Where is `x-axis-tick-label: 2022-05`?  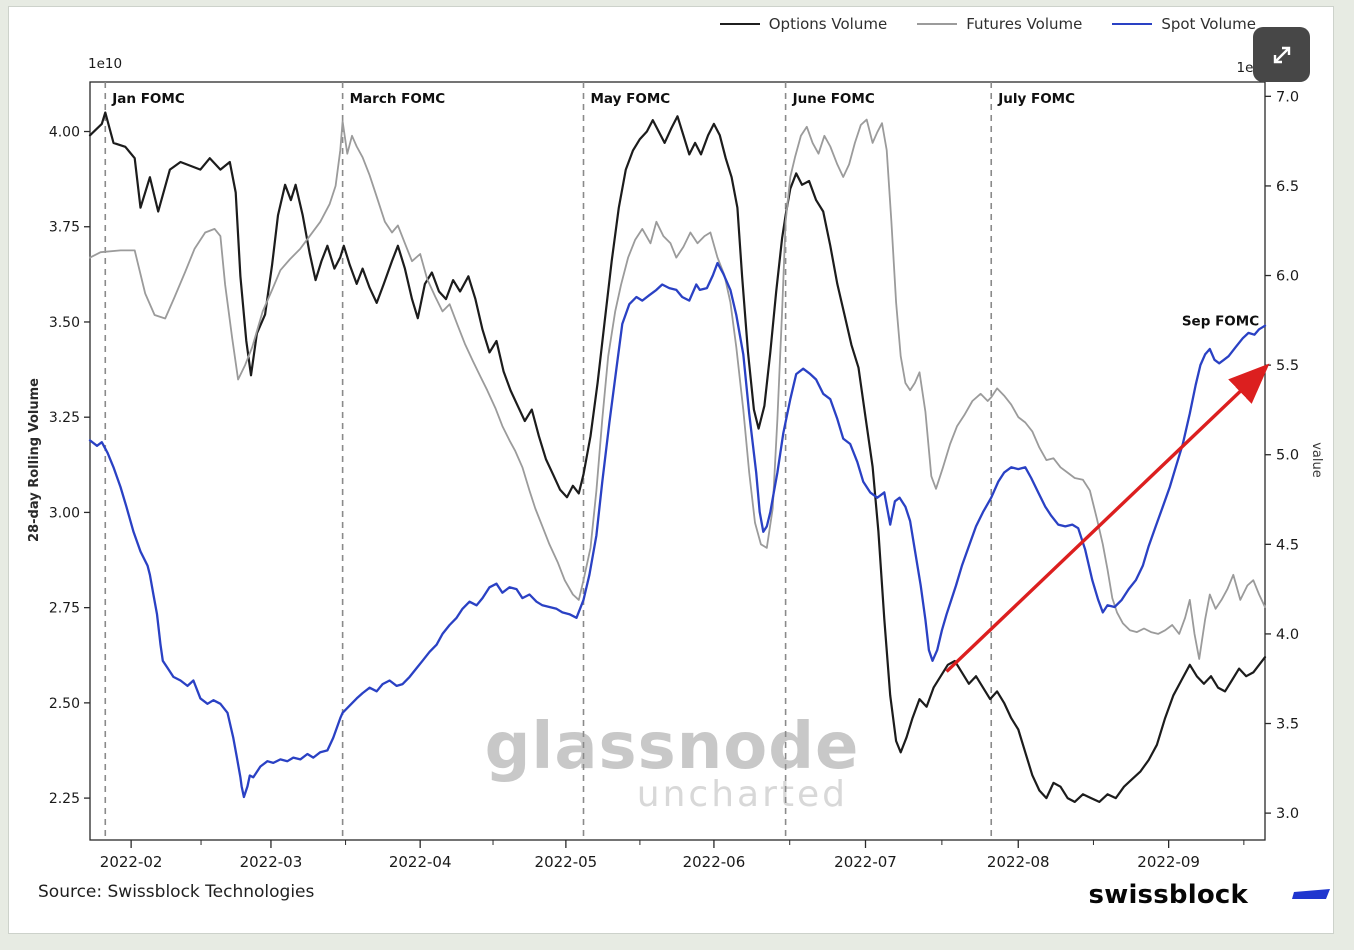
x-axis-tick-label: 2022-05 is located at coordinates (566, 862).